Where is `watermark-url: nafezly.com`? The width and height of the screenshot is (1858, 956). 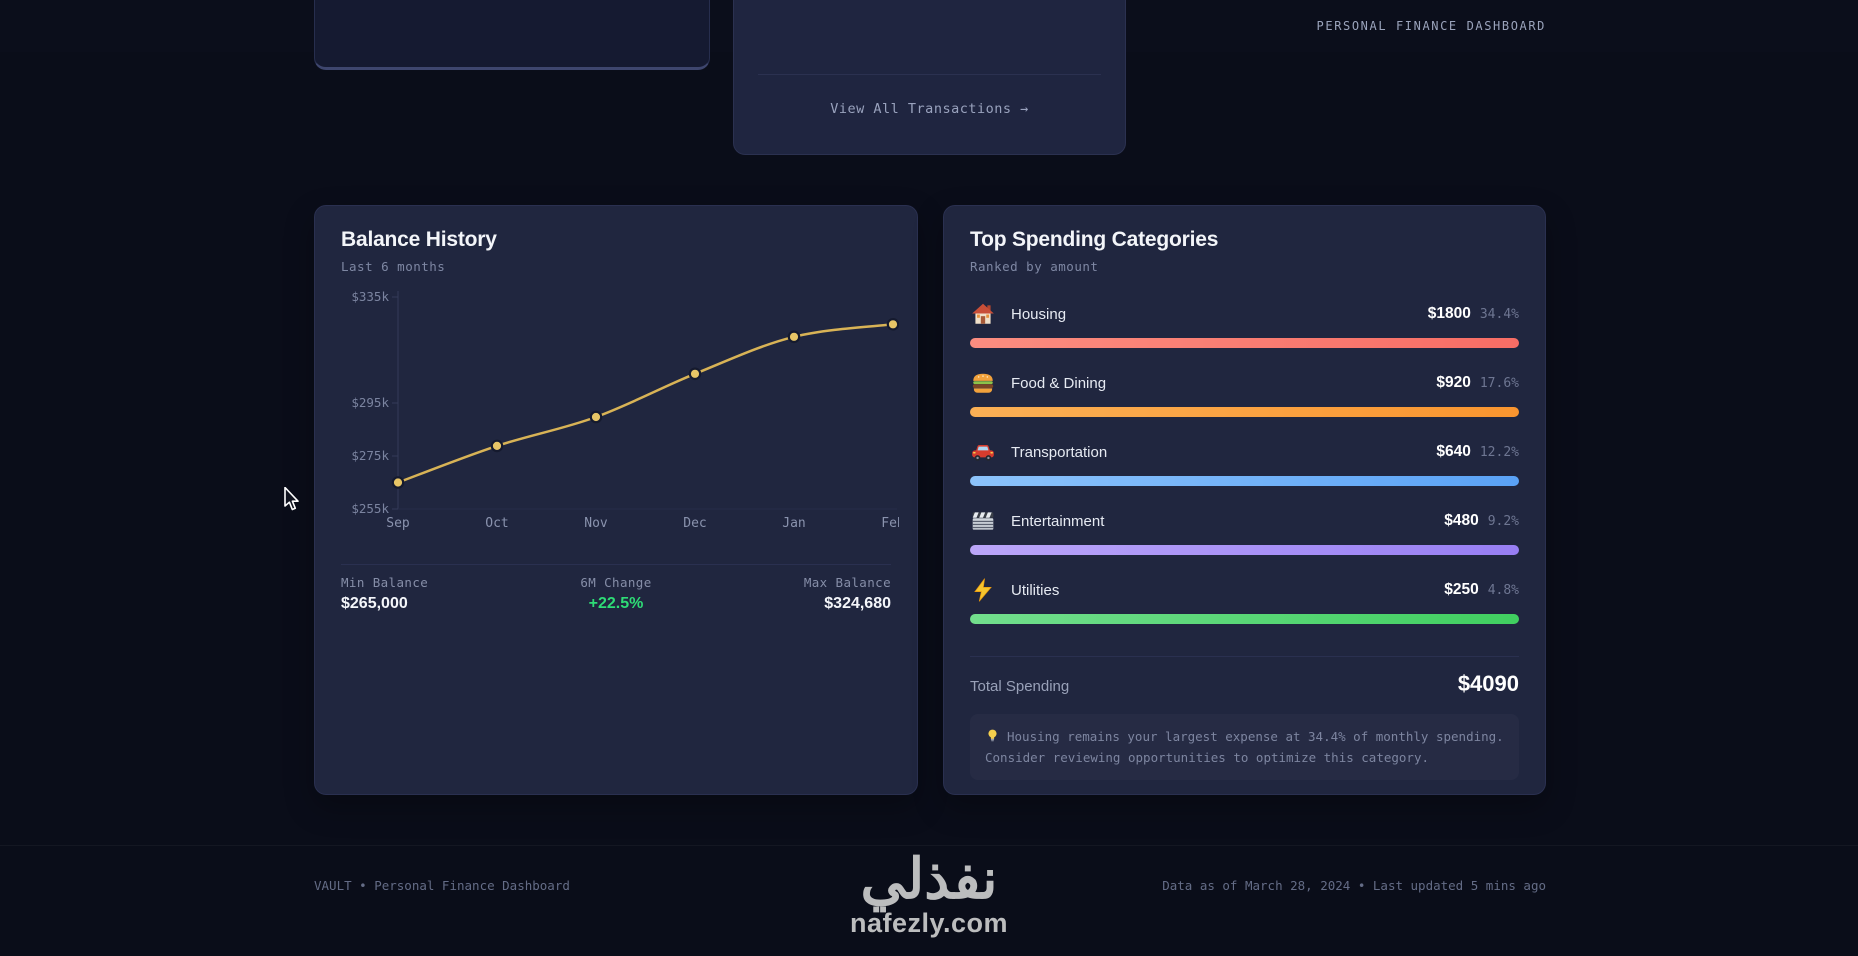
watermark-url: nafezly.com is located at coordinates (929, 923).